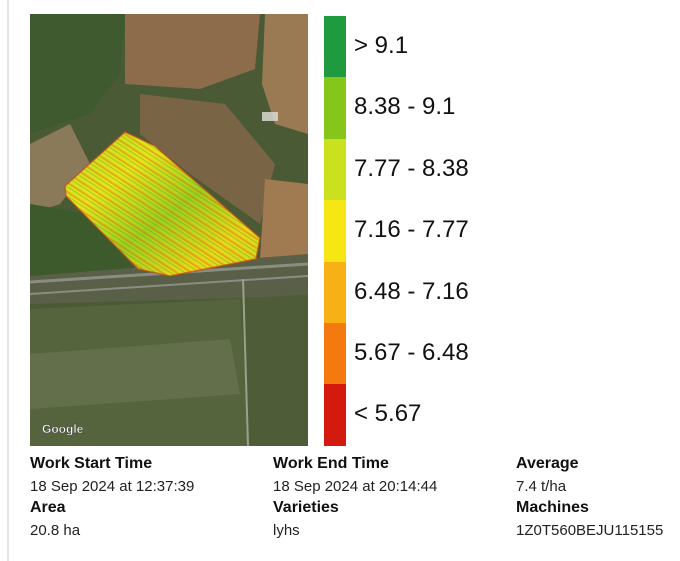 Image resolution: width=680 pixels, height=561 pixels. What do you see at coordinates (393, 475) in the screenshot?
I see `detail-field: Work End Time 18 Sep 2024 at 20:14:44` at bounding box center [393, 475].